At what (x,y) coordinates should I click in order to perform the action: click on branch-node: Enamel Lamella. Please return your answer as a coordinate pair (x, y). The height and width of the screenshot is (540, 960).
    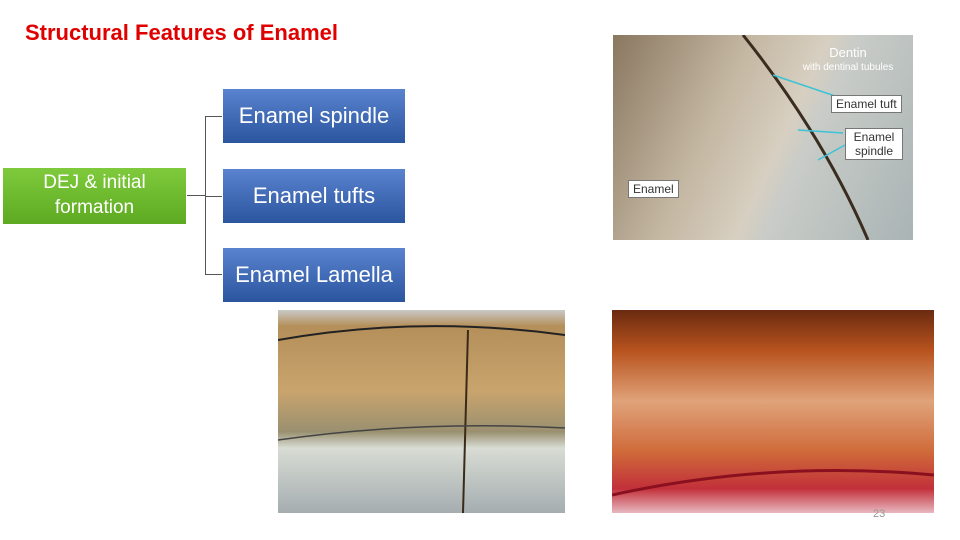
    Looking at the image, I should click on (314, 275).